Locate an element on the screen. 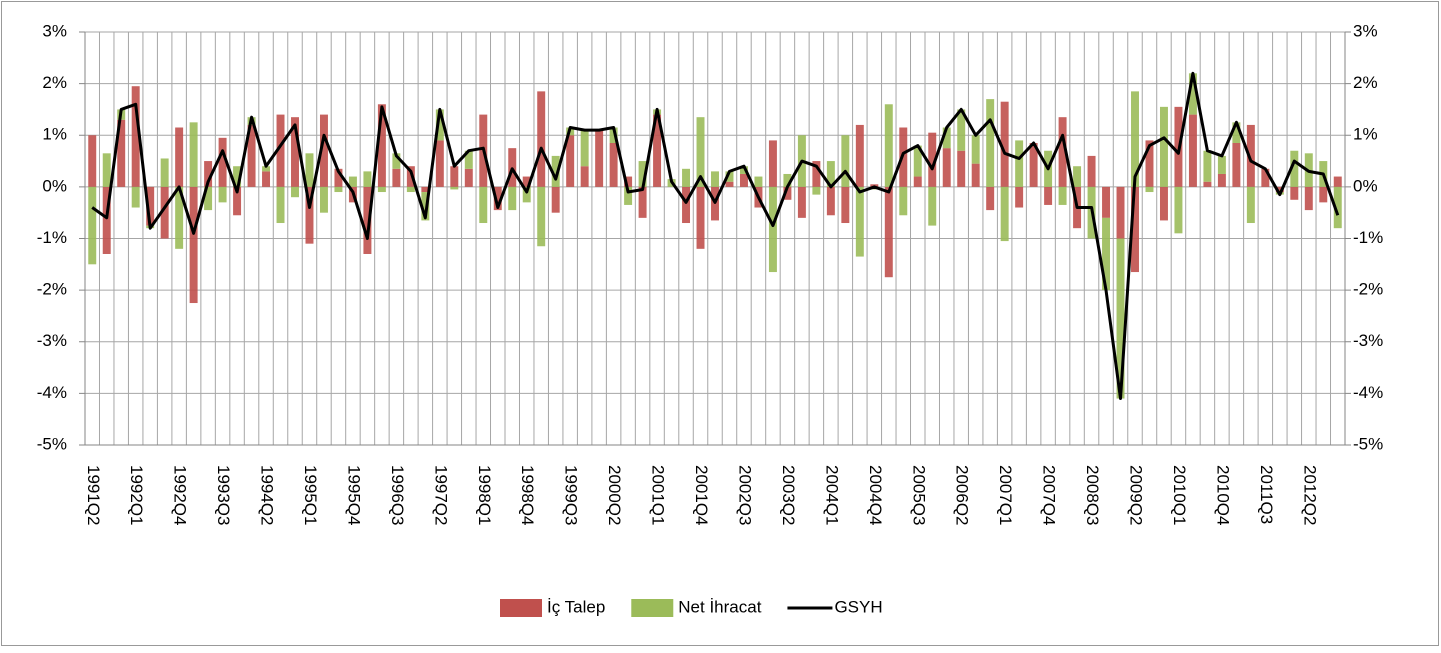  y2-tick-label: -1% is located at coordinates (1368, 237).